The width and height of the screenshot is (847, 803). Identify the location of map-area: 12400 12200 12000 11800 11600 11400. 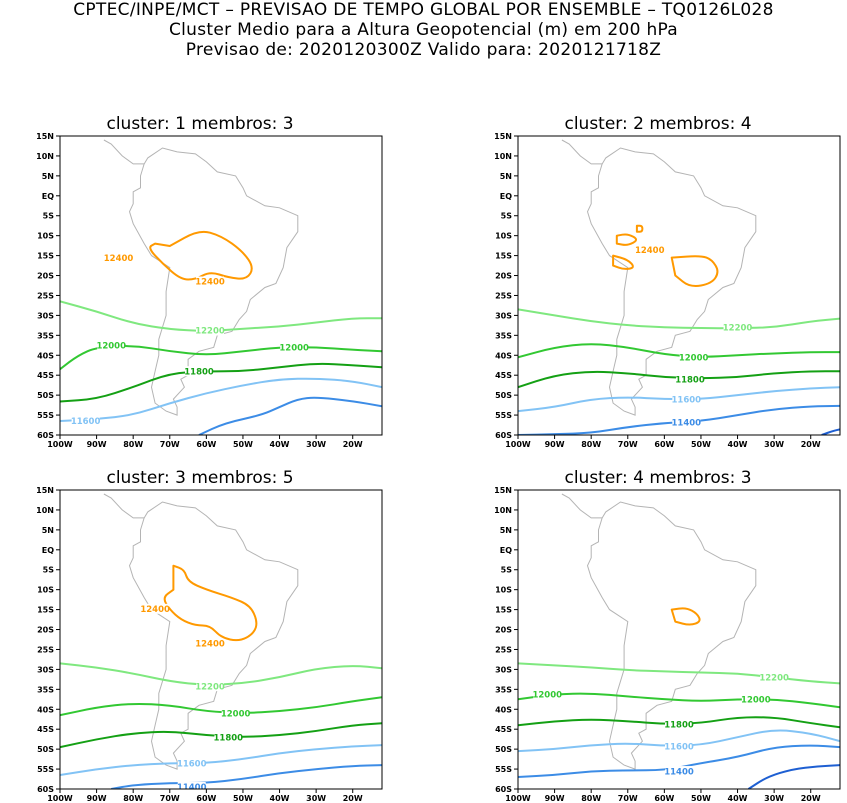
(679, 287).